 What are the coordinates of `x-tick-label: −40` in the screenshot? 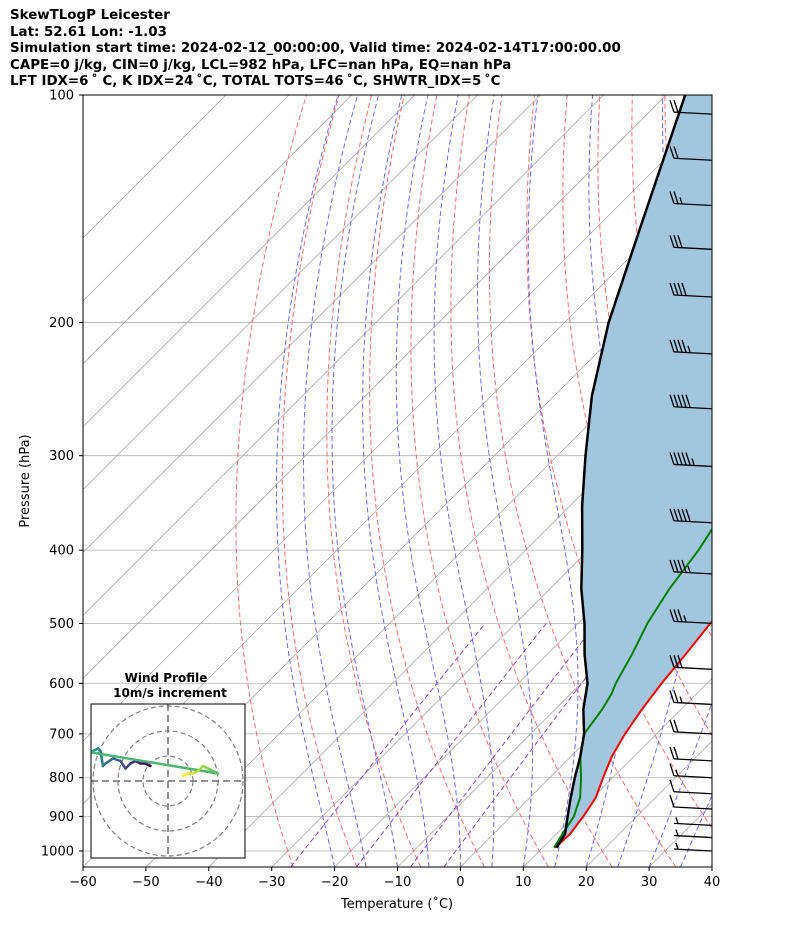 It's located at (208, 882).